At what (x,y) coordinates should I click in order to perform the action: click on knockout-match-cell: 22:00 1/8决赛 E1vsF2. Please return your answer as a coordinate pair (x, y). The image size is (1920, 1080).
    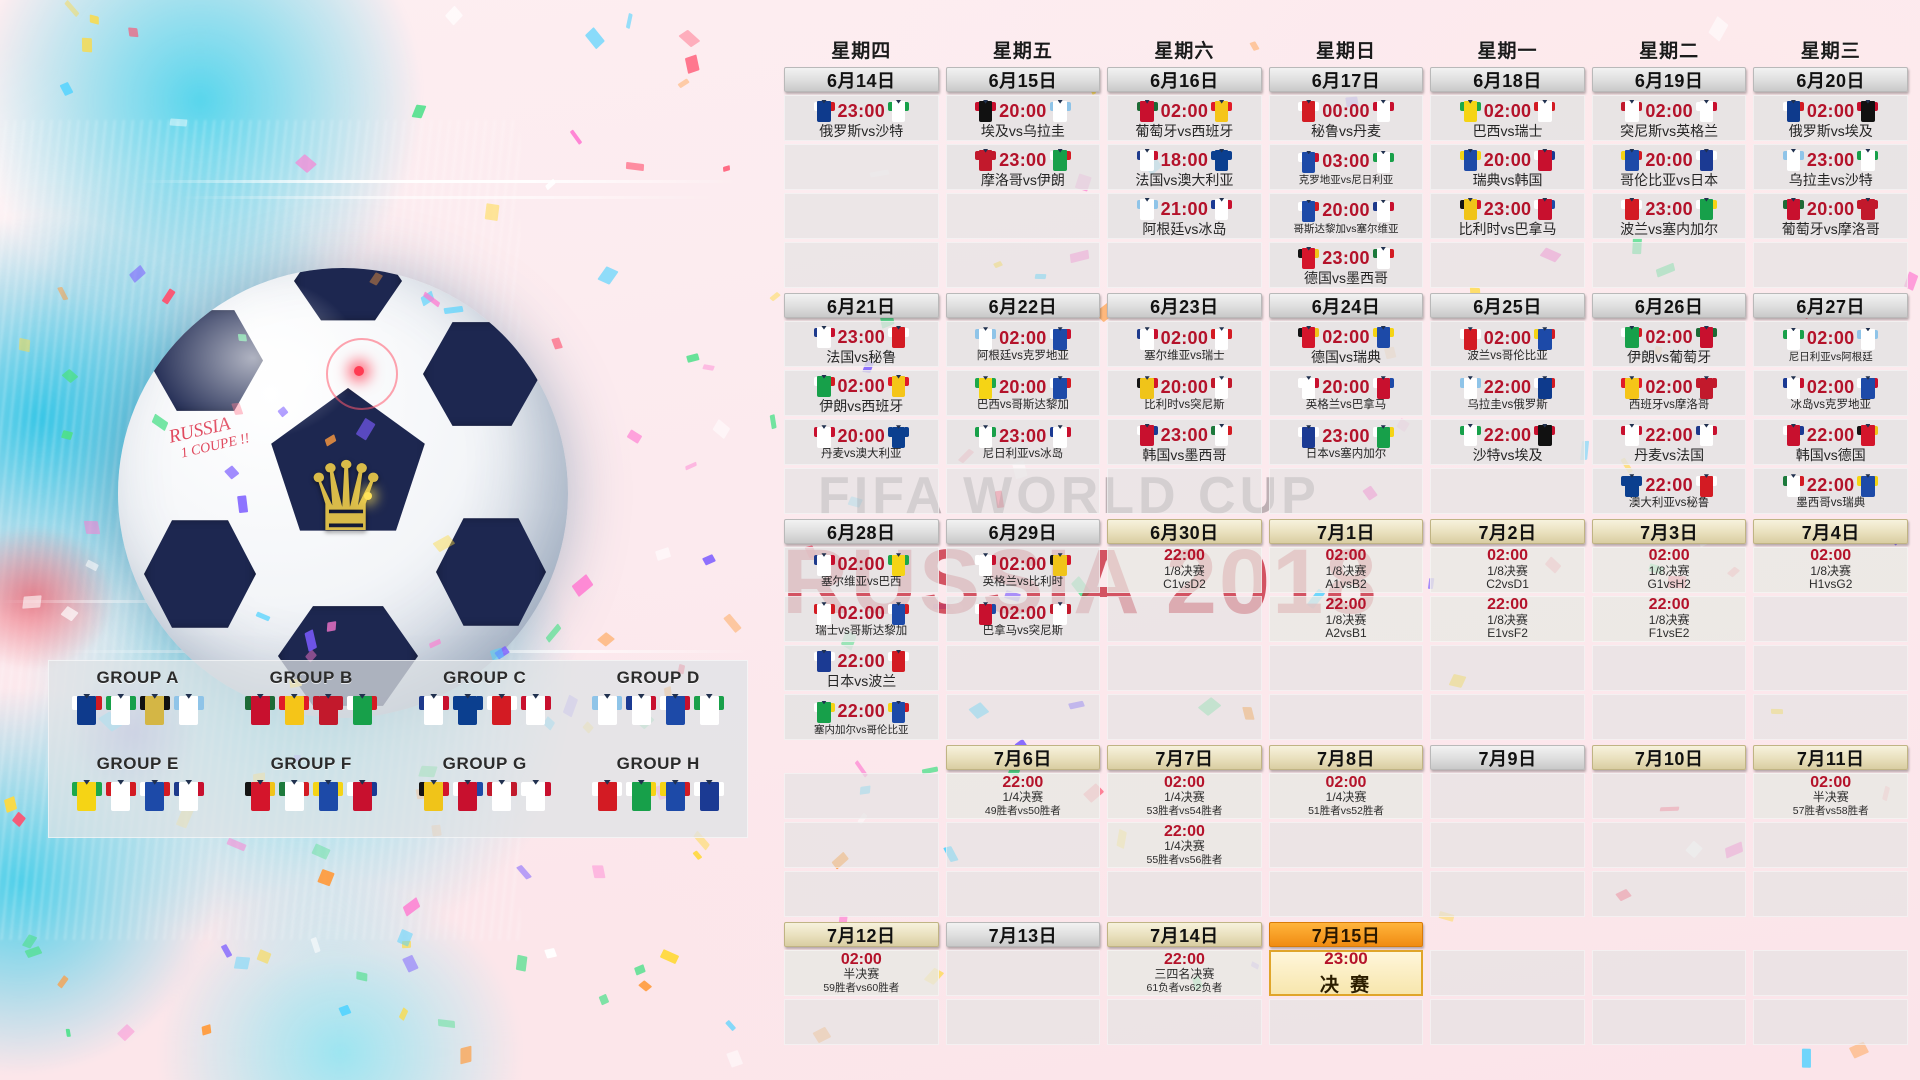
    Looking at the image, I should click on (1507, 619).